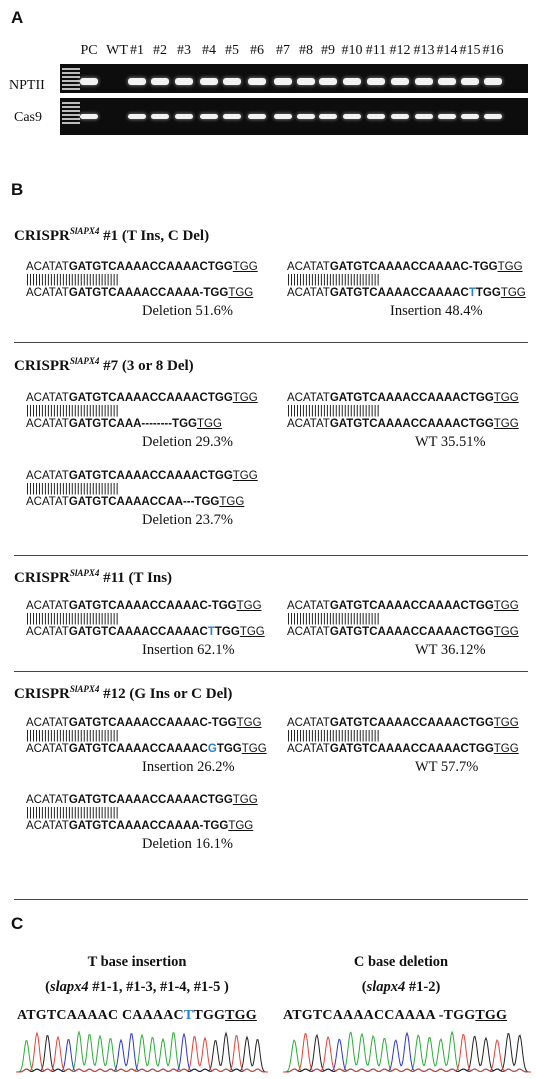 Image resolution: width=536 pixels, height=1079 pixels. What do you see at coordinates (42, 578) in the screenshot?
I see `section-title-prefix: CRISPR` at bounding box center [42, 578].